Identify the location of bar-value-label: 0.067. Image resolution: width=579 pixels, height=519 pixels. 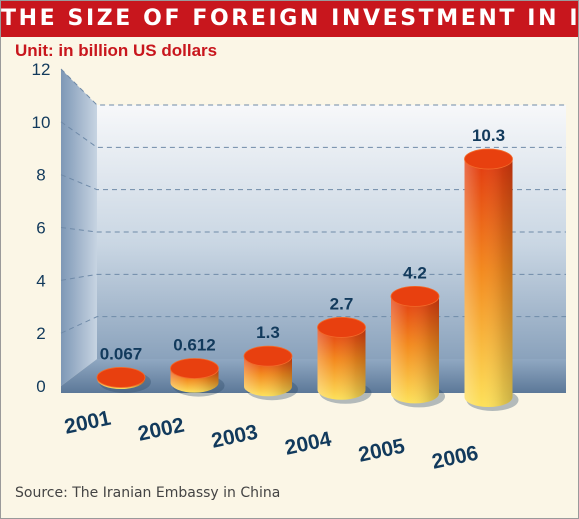
(121, 353).